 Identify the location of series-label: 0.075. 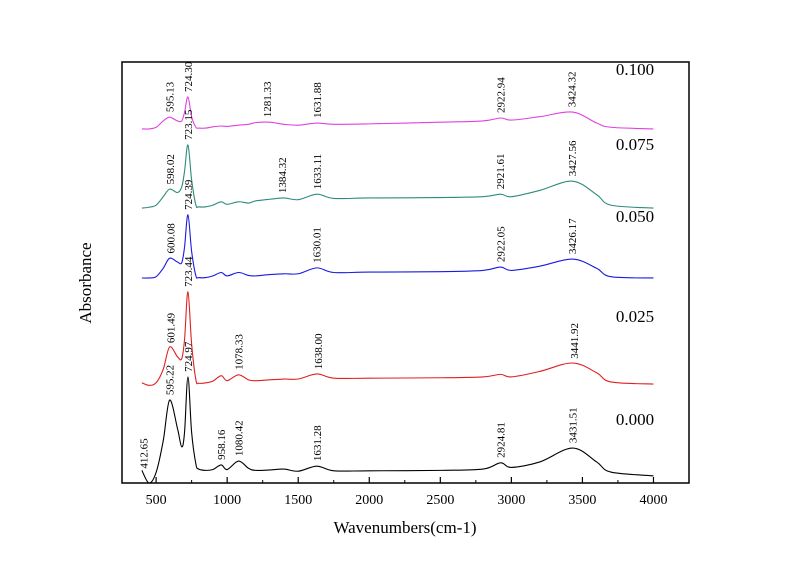
(635, 144).